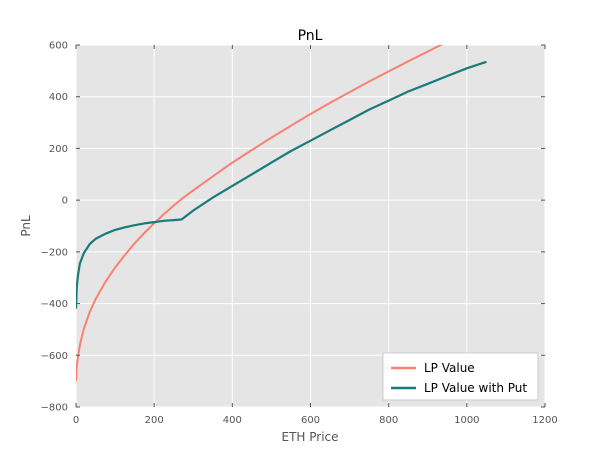 This screenshot has height=452, width=604. What do you see at coordinates (475, 388) in the screenshot?
I see `legend-label: LP Value with Put` at bounding box center [475, 388].